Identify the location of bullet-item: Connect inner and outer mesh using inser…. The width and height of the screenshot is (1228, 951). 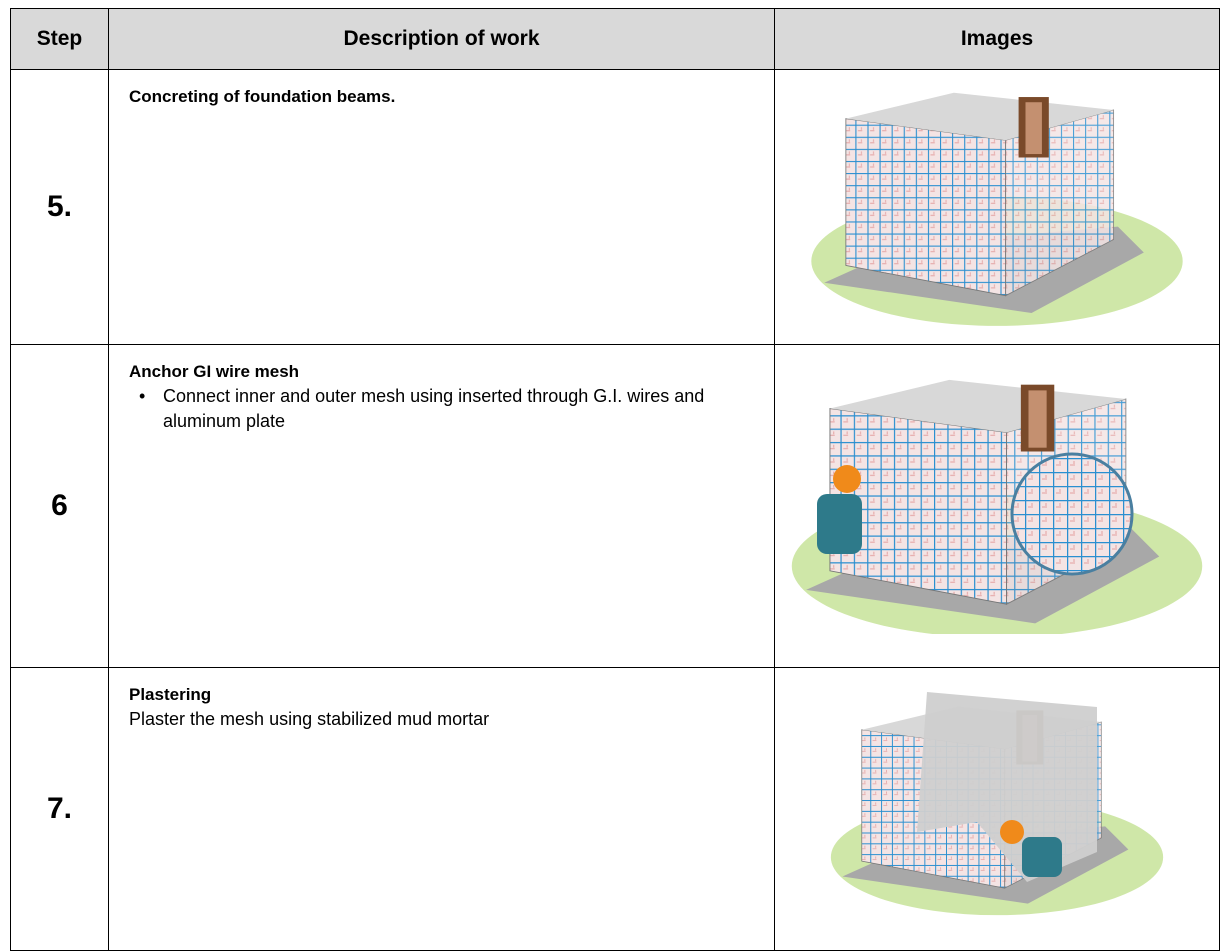
(462, 409).